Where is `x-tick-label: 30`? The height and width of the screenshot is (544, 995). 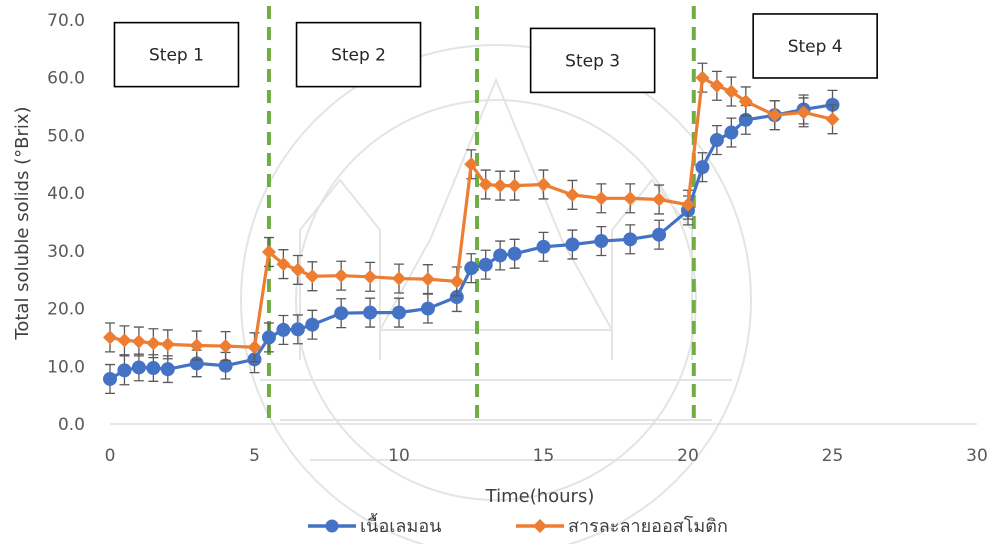 x-tick-label: 30 is located at coordinates (977, 456).